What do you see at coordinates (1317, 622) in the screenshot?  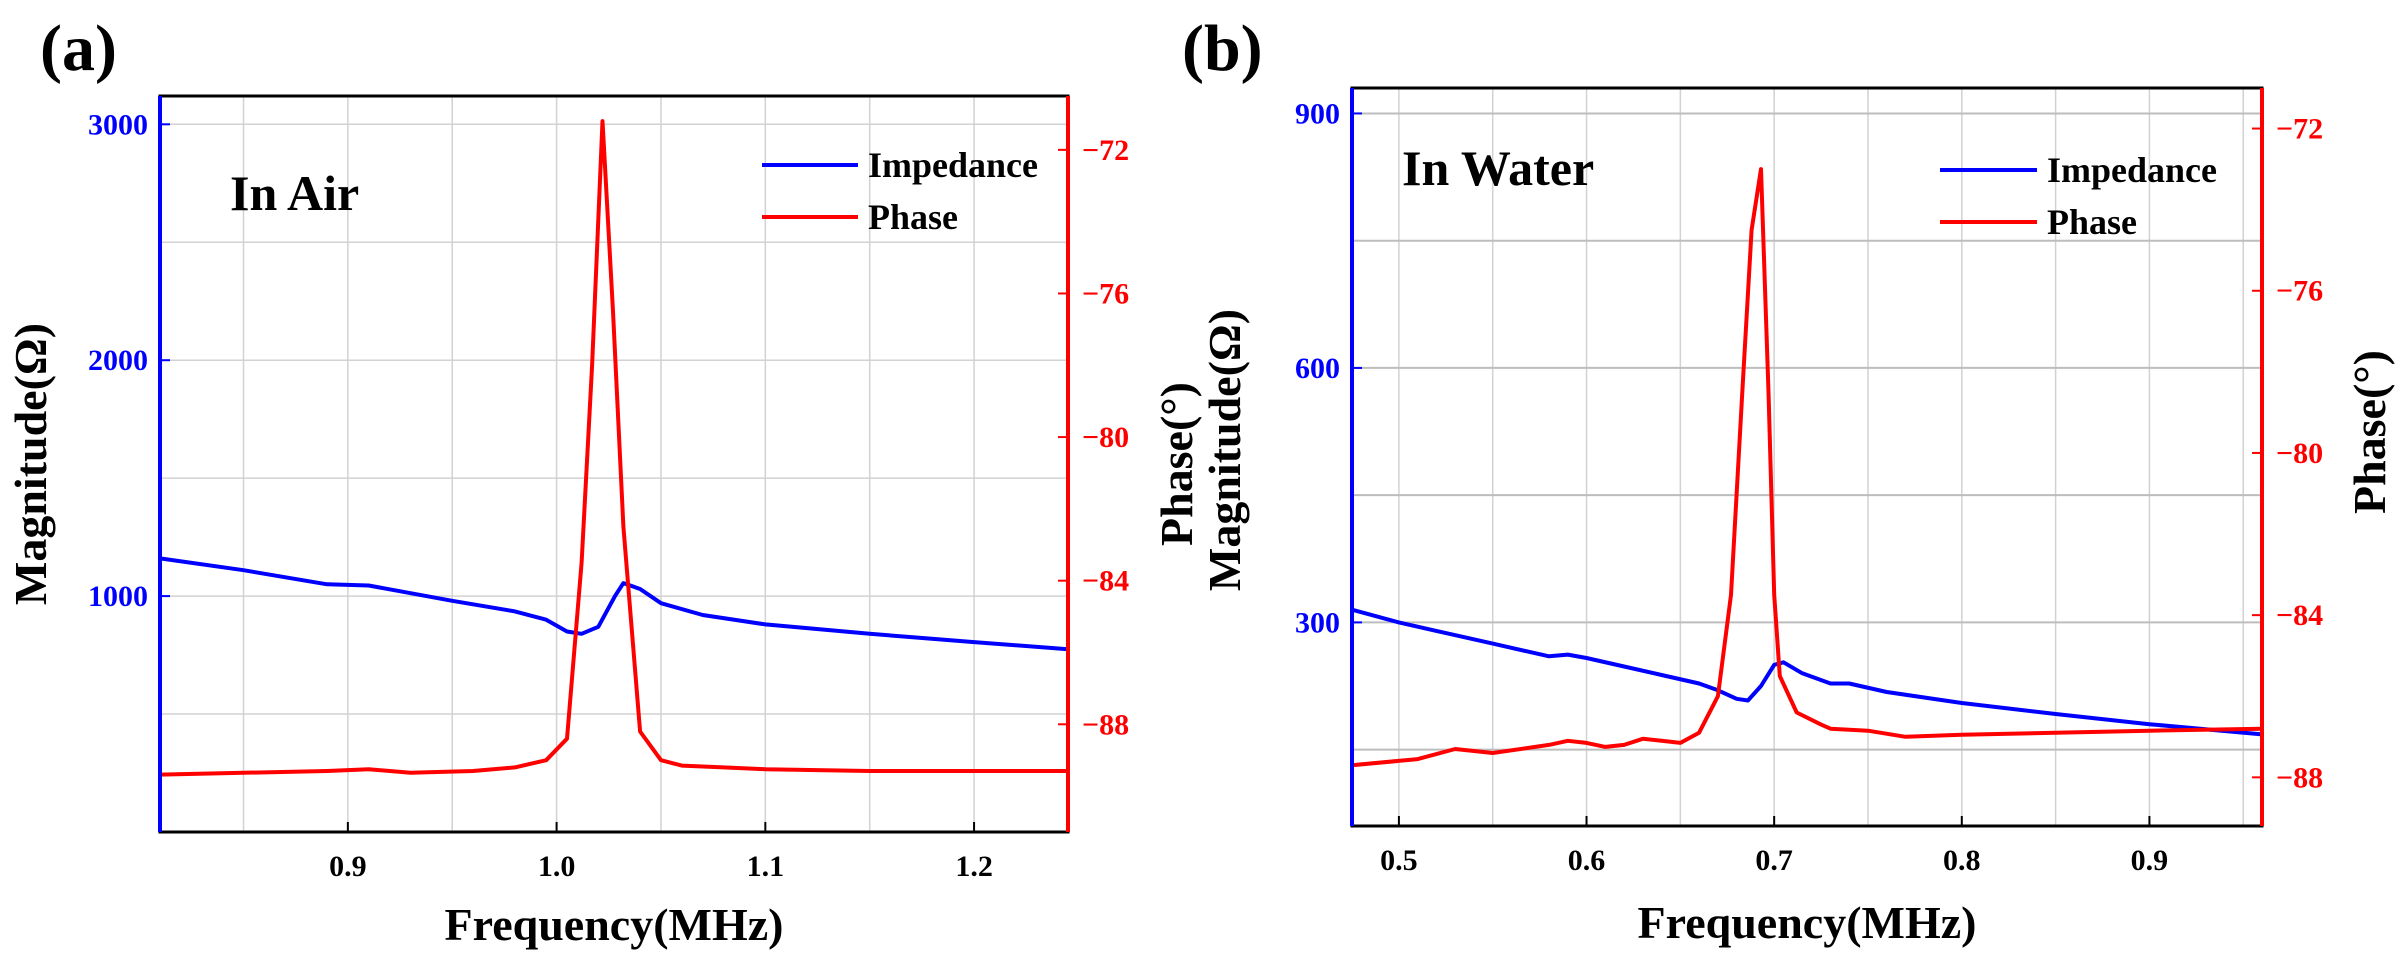 I see `y-left-tick-label-b: 300` at bounding box center [1317, 622].